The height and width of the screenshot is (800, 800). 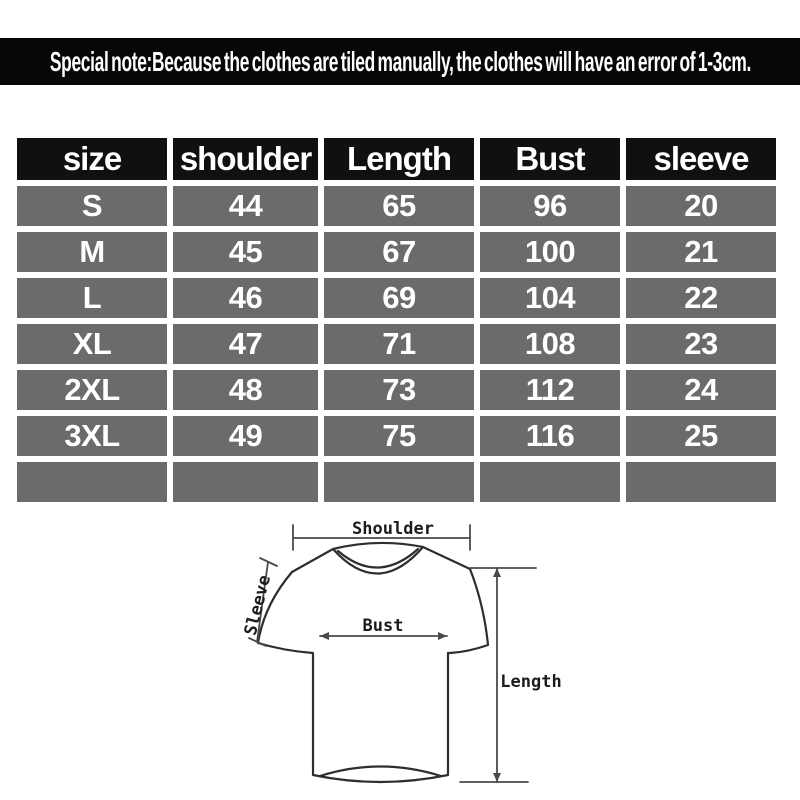 I want to click on cell-bust: 112, so click(x=550, y=390).